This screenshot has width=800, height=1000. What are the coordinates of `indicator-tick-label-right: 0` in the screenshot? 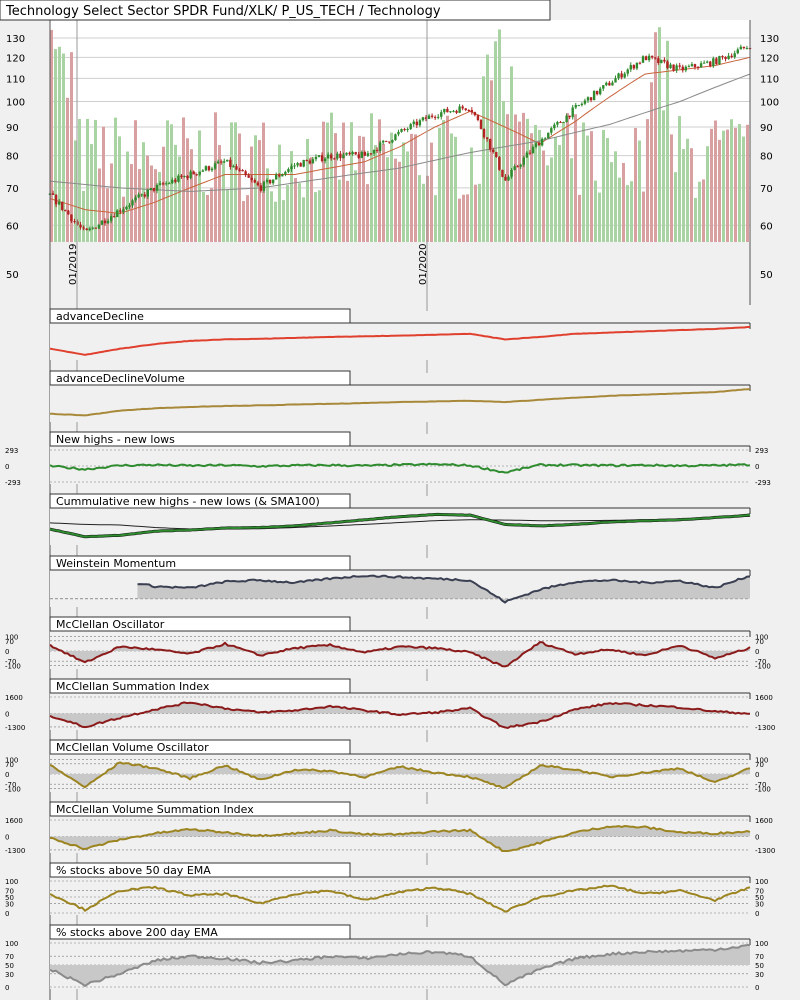 It's located at (757, 467).